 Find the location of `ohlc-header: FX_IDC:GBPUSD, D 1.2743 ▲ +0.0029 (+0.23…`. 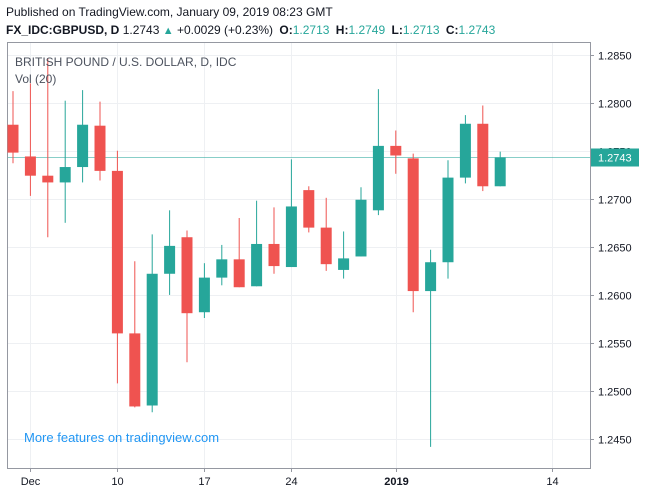

ohlc-header: FX_IDC:GBPUSD, D 1.2743 ▲ +0.0029 (+0.23… is located at coordinates (250, 30).